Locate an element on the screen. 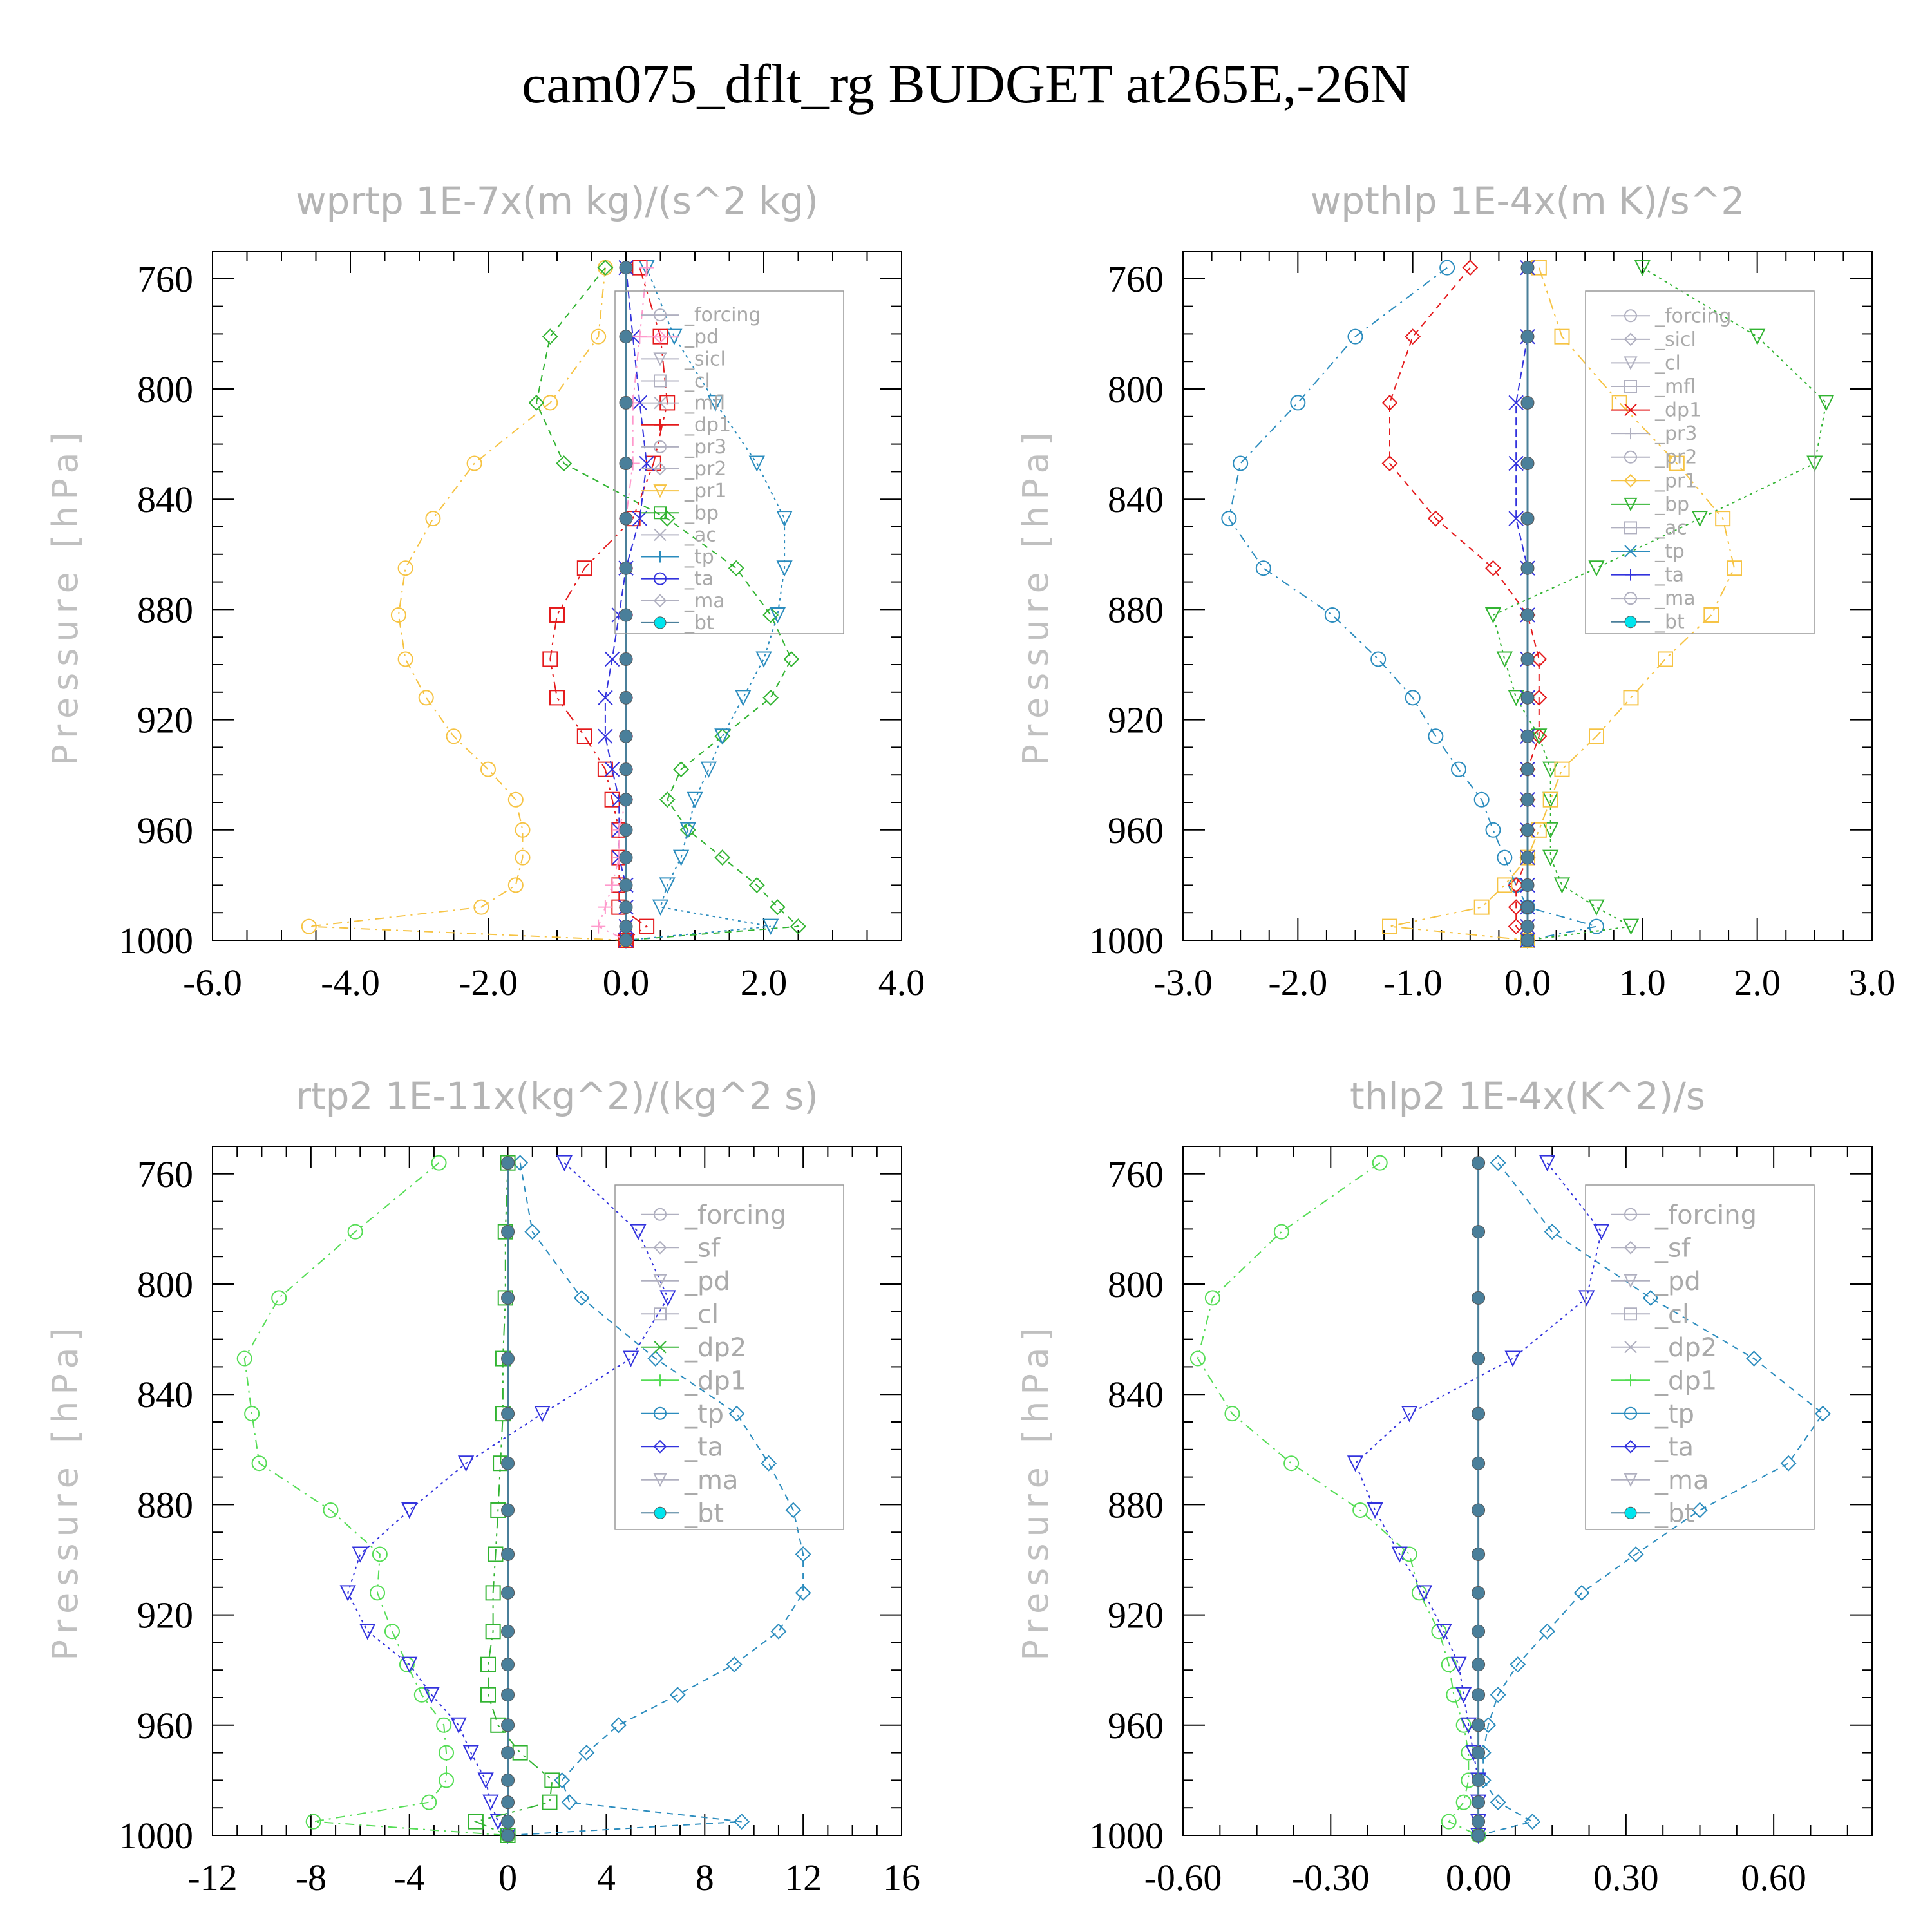  legend-label: _dp2 is located at coordinates (1686, 1348).